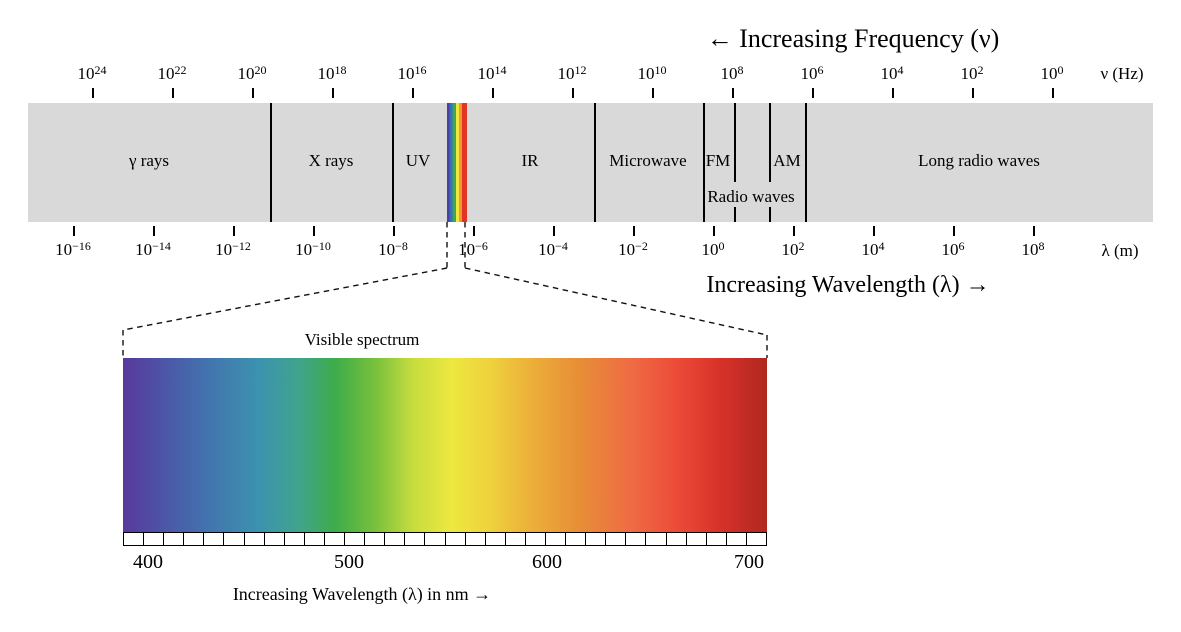  Describe the element at coordinates (953, 249) in the screenshot. I see `wavelength-tick-label: 10⁶` at that location.